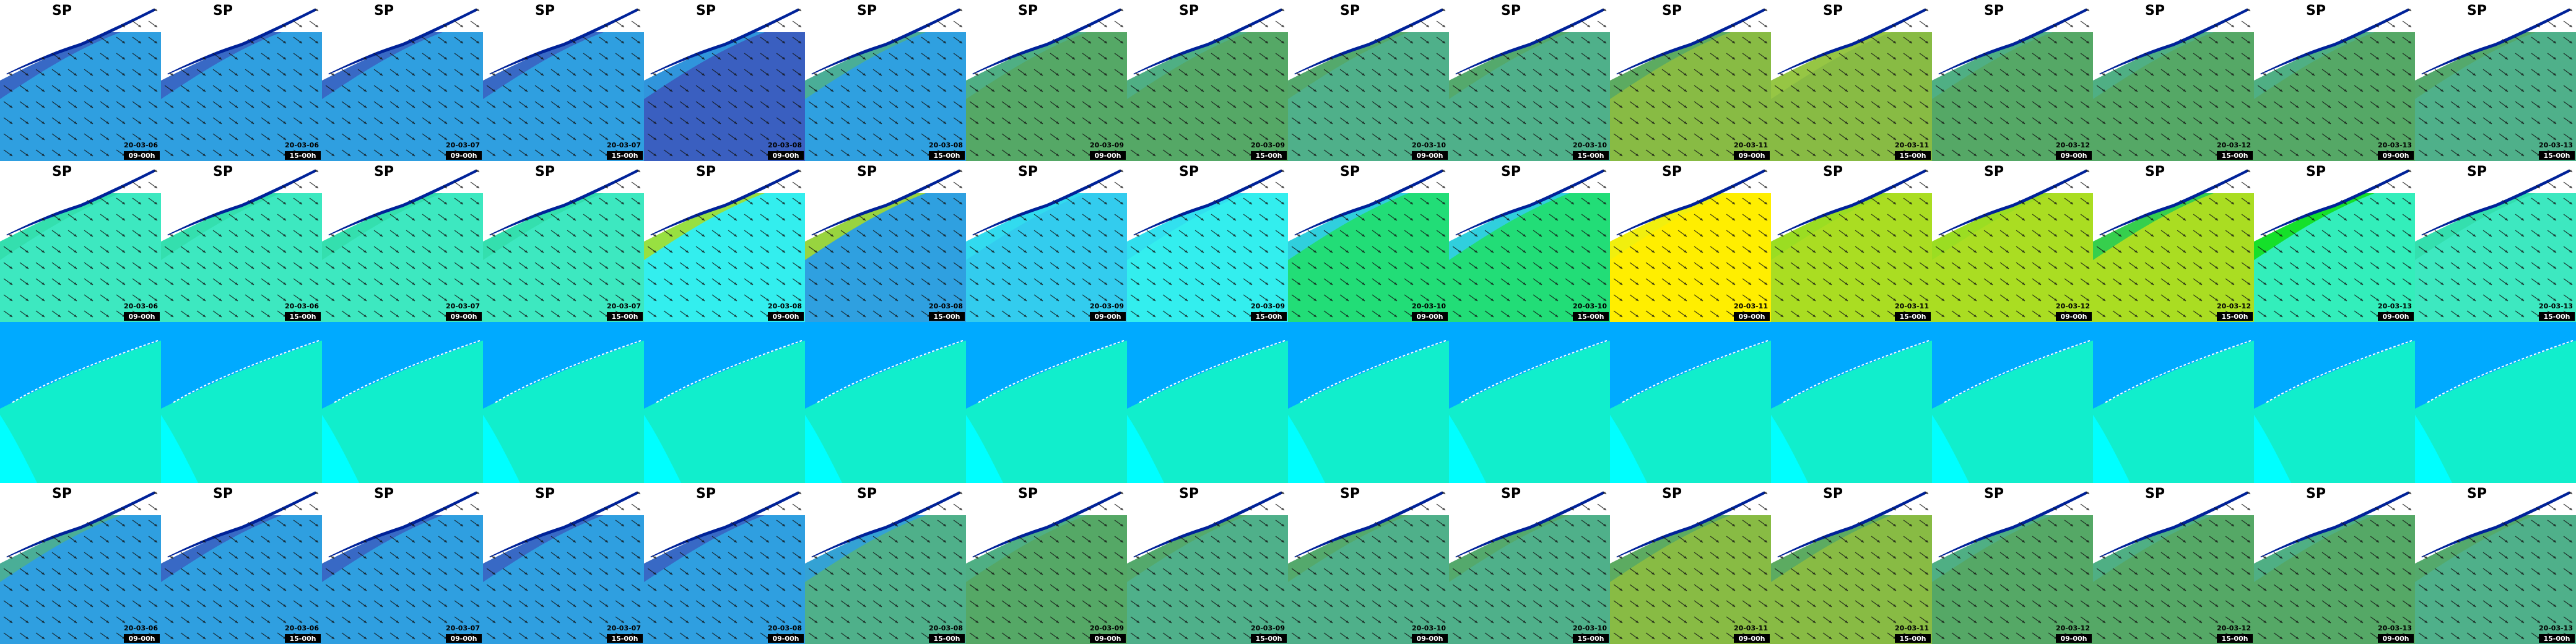 This screenshot has width=2576, height=644. Describe the element at coordinates (2495, 241) in the screenshot. I see `map-panel: SP 20-03-13 15-00h` at that location.